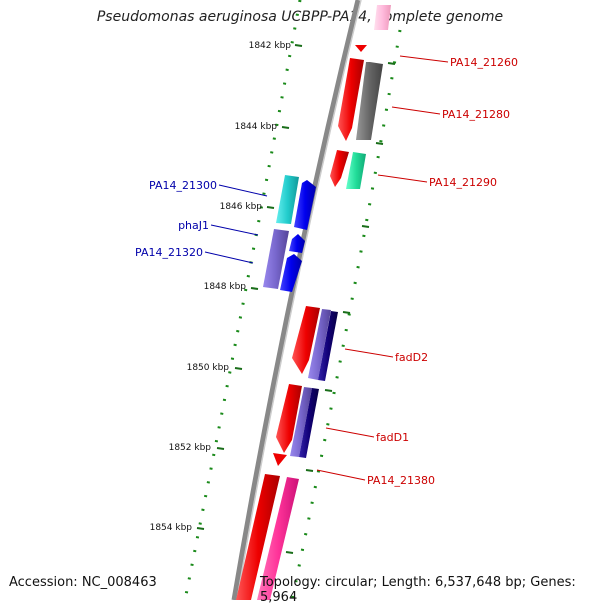 Image resolution: width=600 pixels, height=605 pixels. I want to click on gene-label-pa14-21320: PA14_21320, so click(169, 252).